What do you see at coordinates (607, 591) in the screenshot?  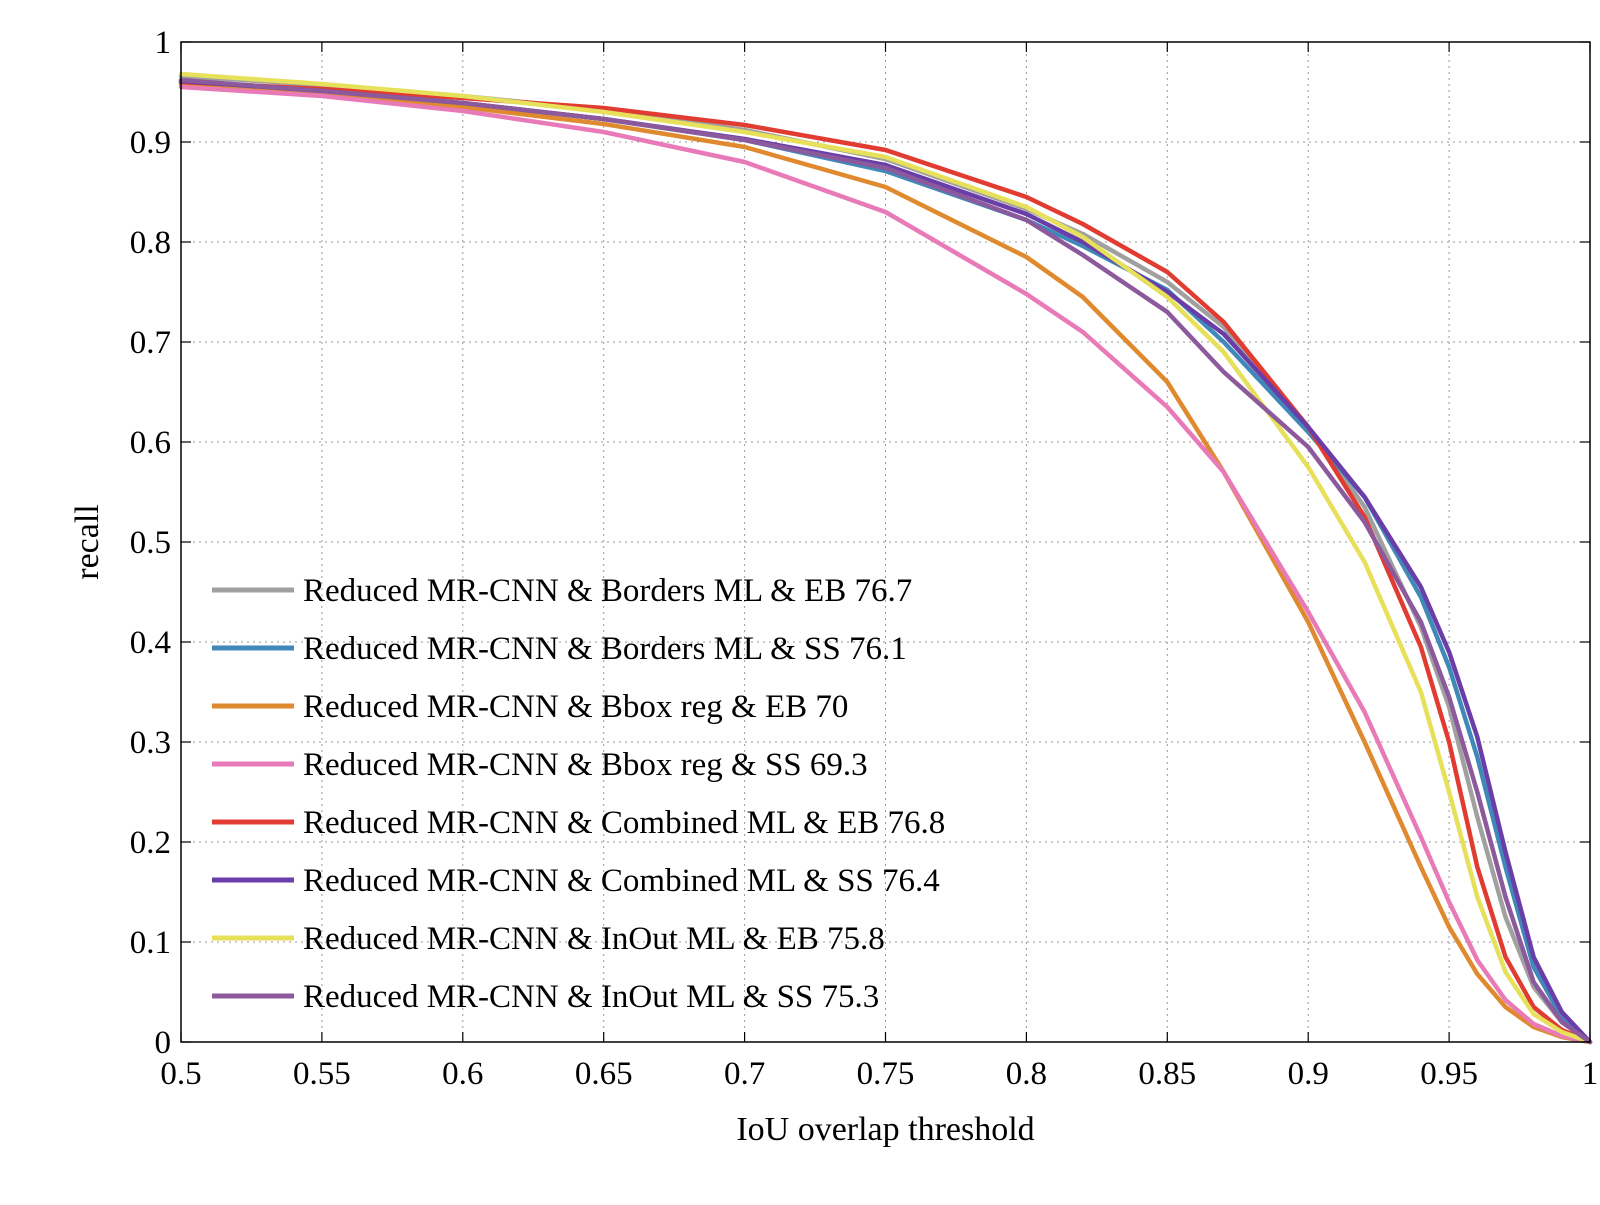 I see `legend-label: Reduced MR-CNN & Borders ML & EB 76.7` at bounding box center [607, 591].